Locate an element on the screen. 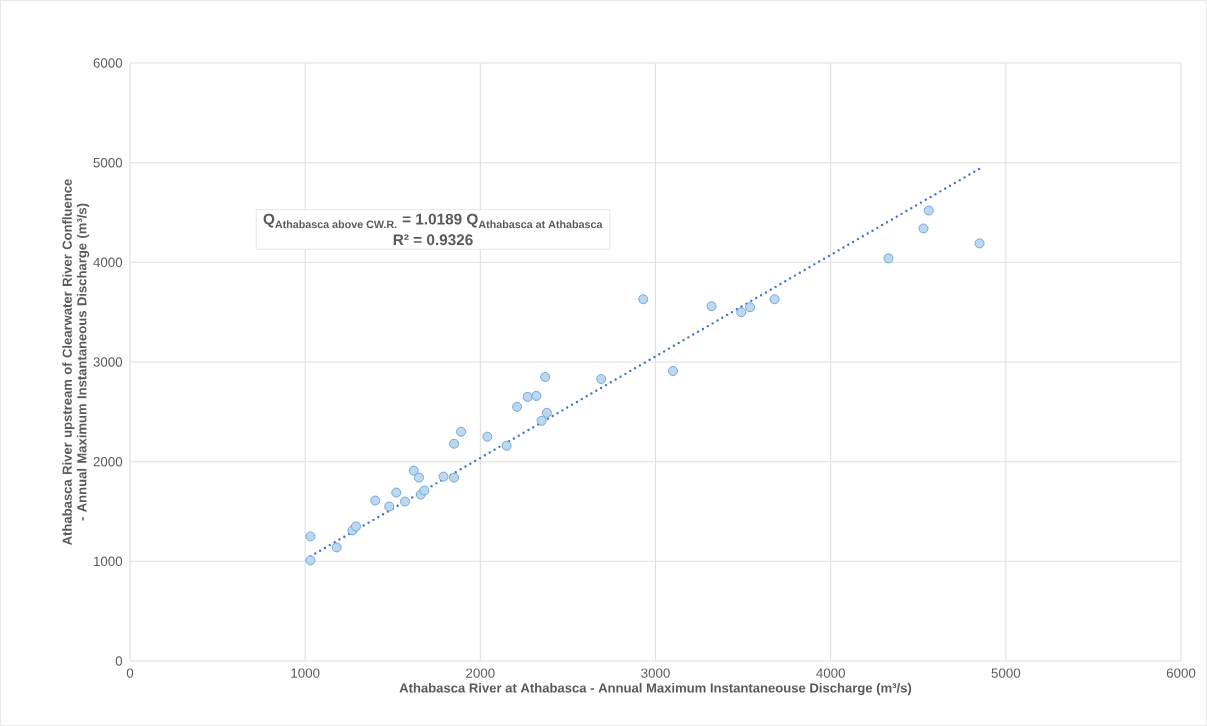 The image size is (1207, 726). x-tick-label: 5000 is located at coordinates (1006, 673).